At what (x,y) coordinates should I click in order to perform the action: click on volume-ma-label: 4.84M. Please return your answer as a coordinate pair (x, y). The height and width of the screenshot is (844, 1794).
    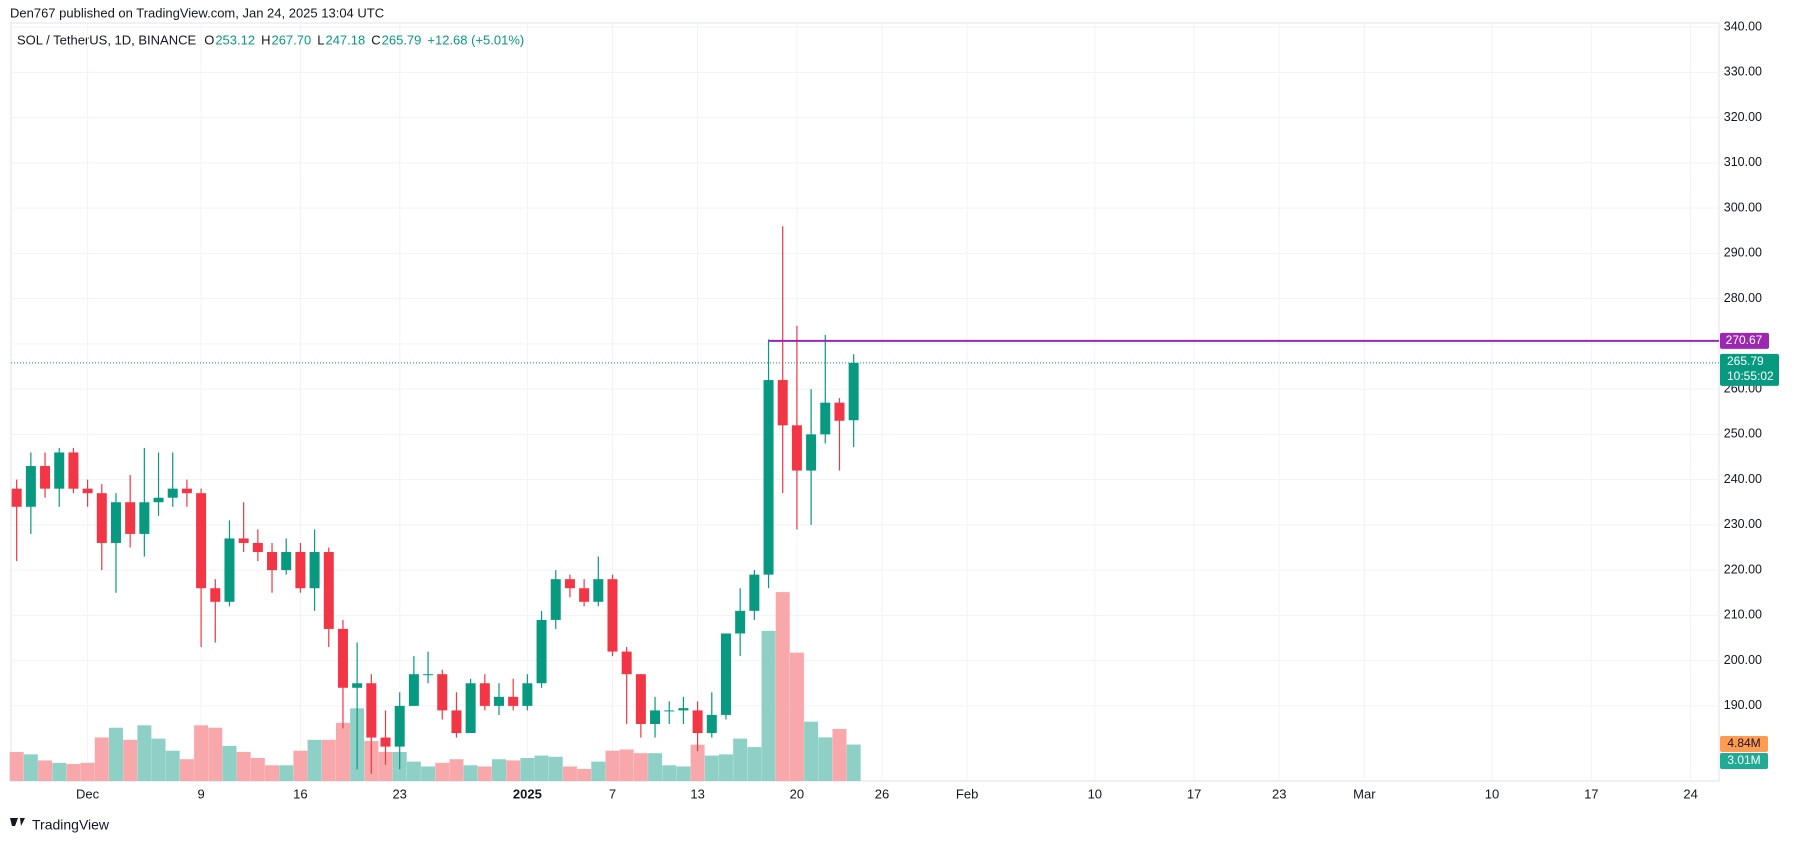
    Looking at the image, I should click on (1743, 743).